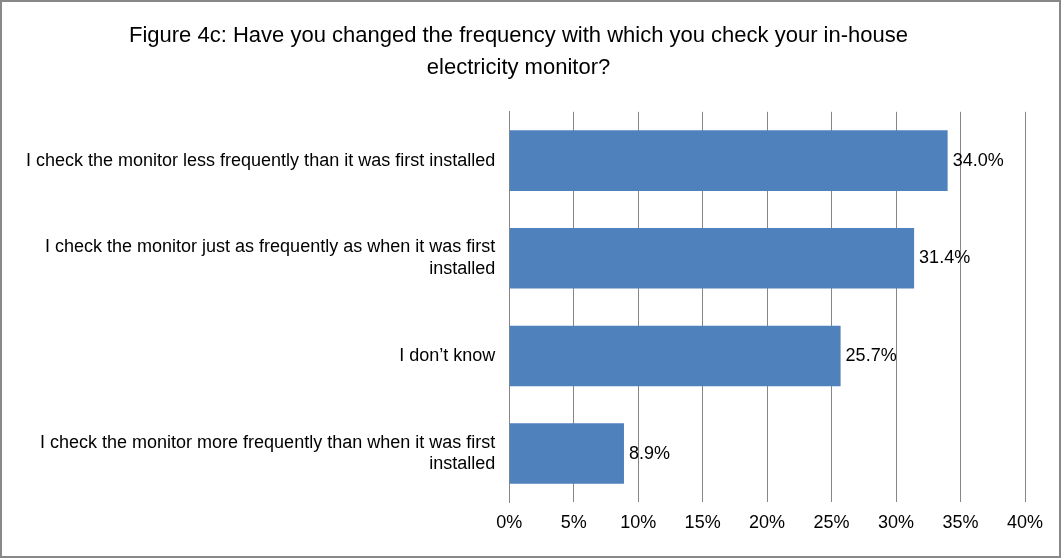 The height and width of the screenshot is (558, 1061). Describe the element at coordinates (268, 452) in the screenshot. I see `y-tick-label: I check the monitor more frequently than when it was first installed` at that location.